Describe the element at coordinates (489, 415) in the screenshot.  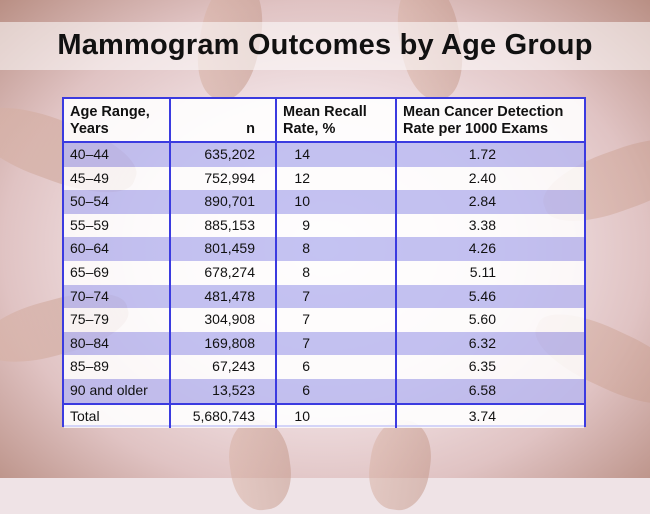
I see `total-detection-rate: 3.74` at that location.